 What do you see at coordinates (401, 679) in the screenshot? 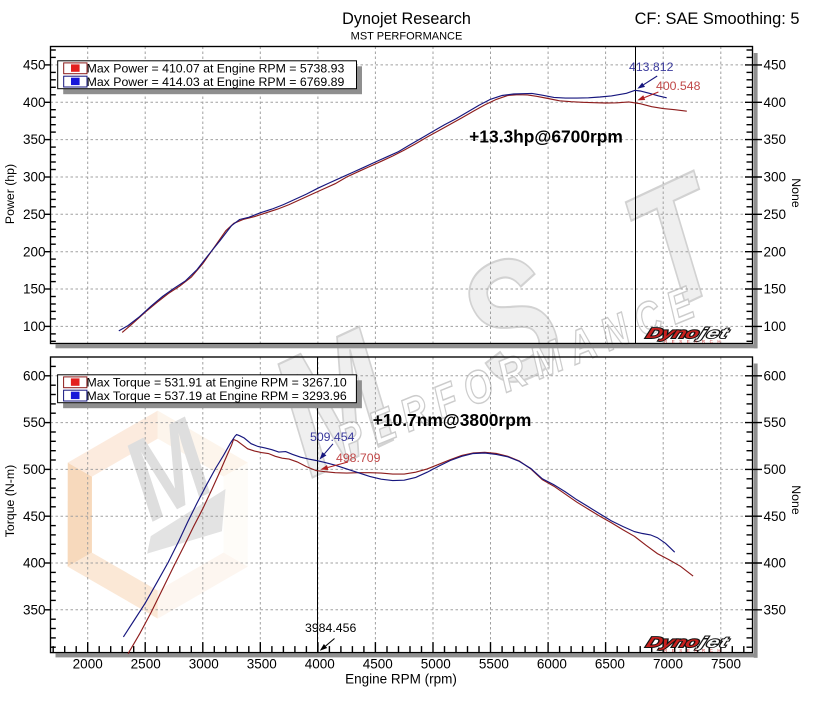
I see `svg-text: Engine RPM (rpm)` at bounding box center [401, 679].